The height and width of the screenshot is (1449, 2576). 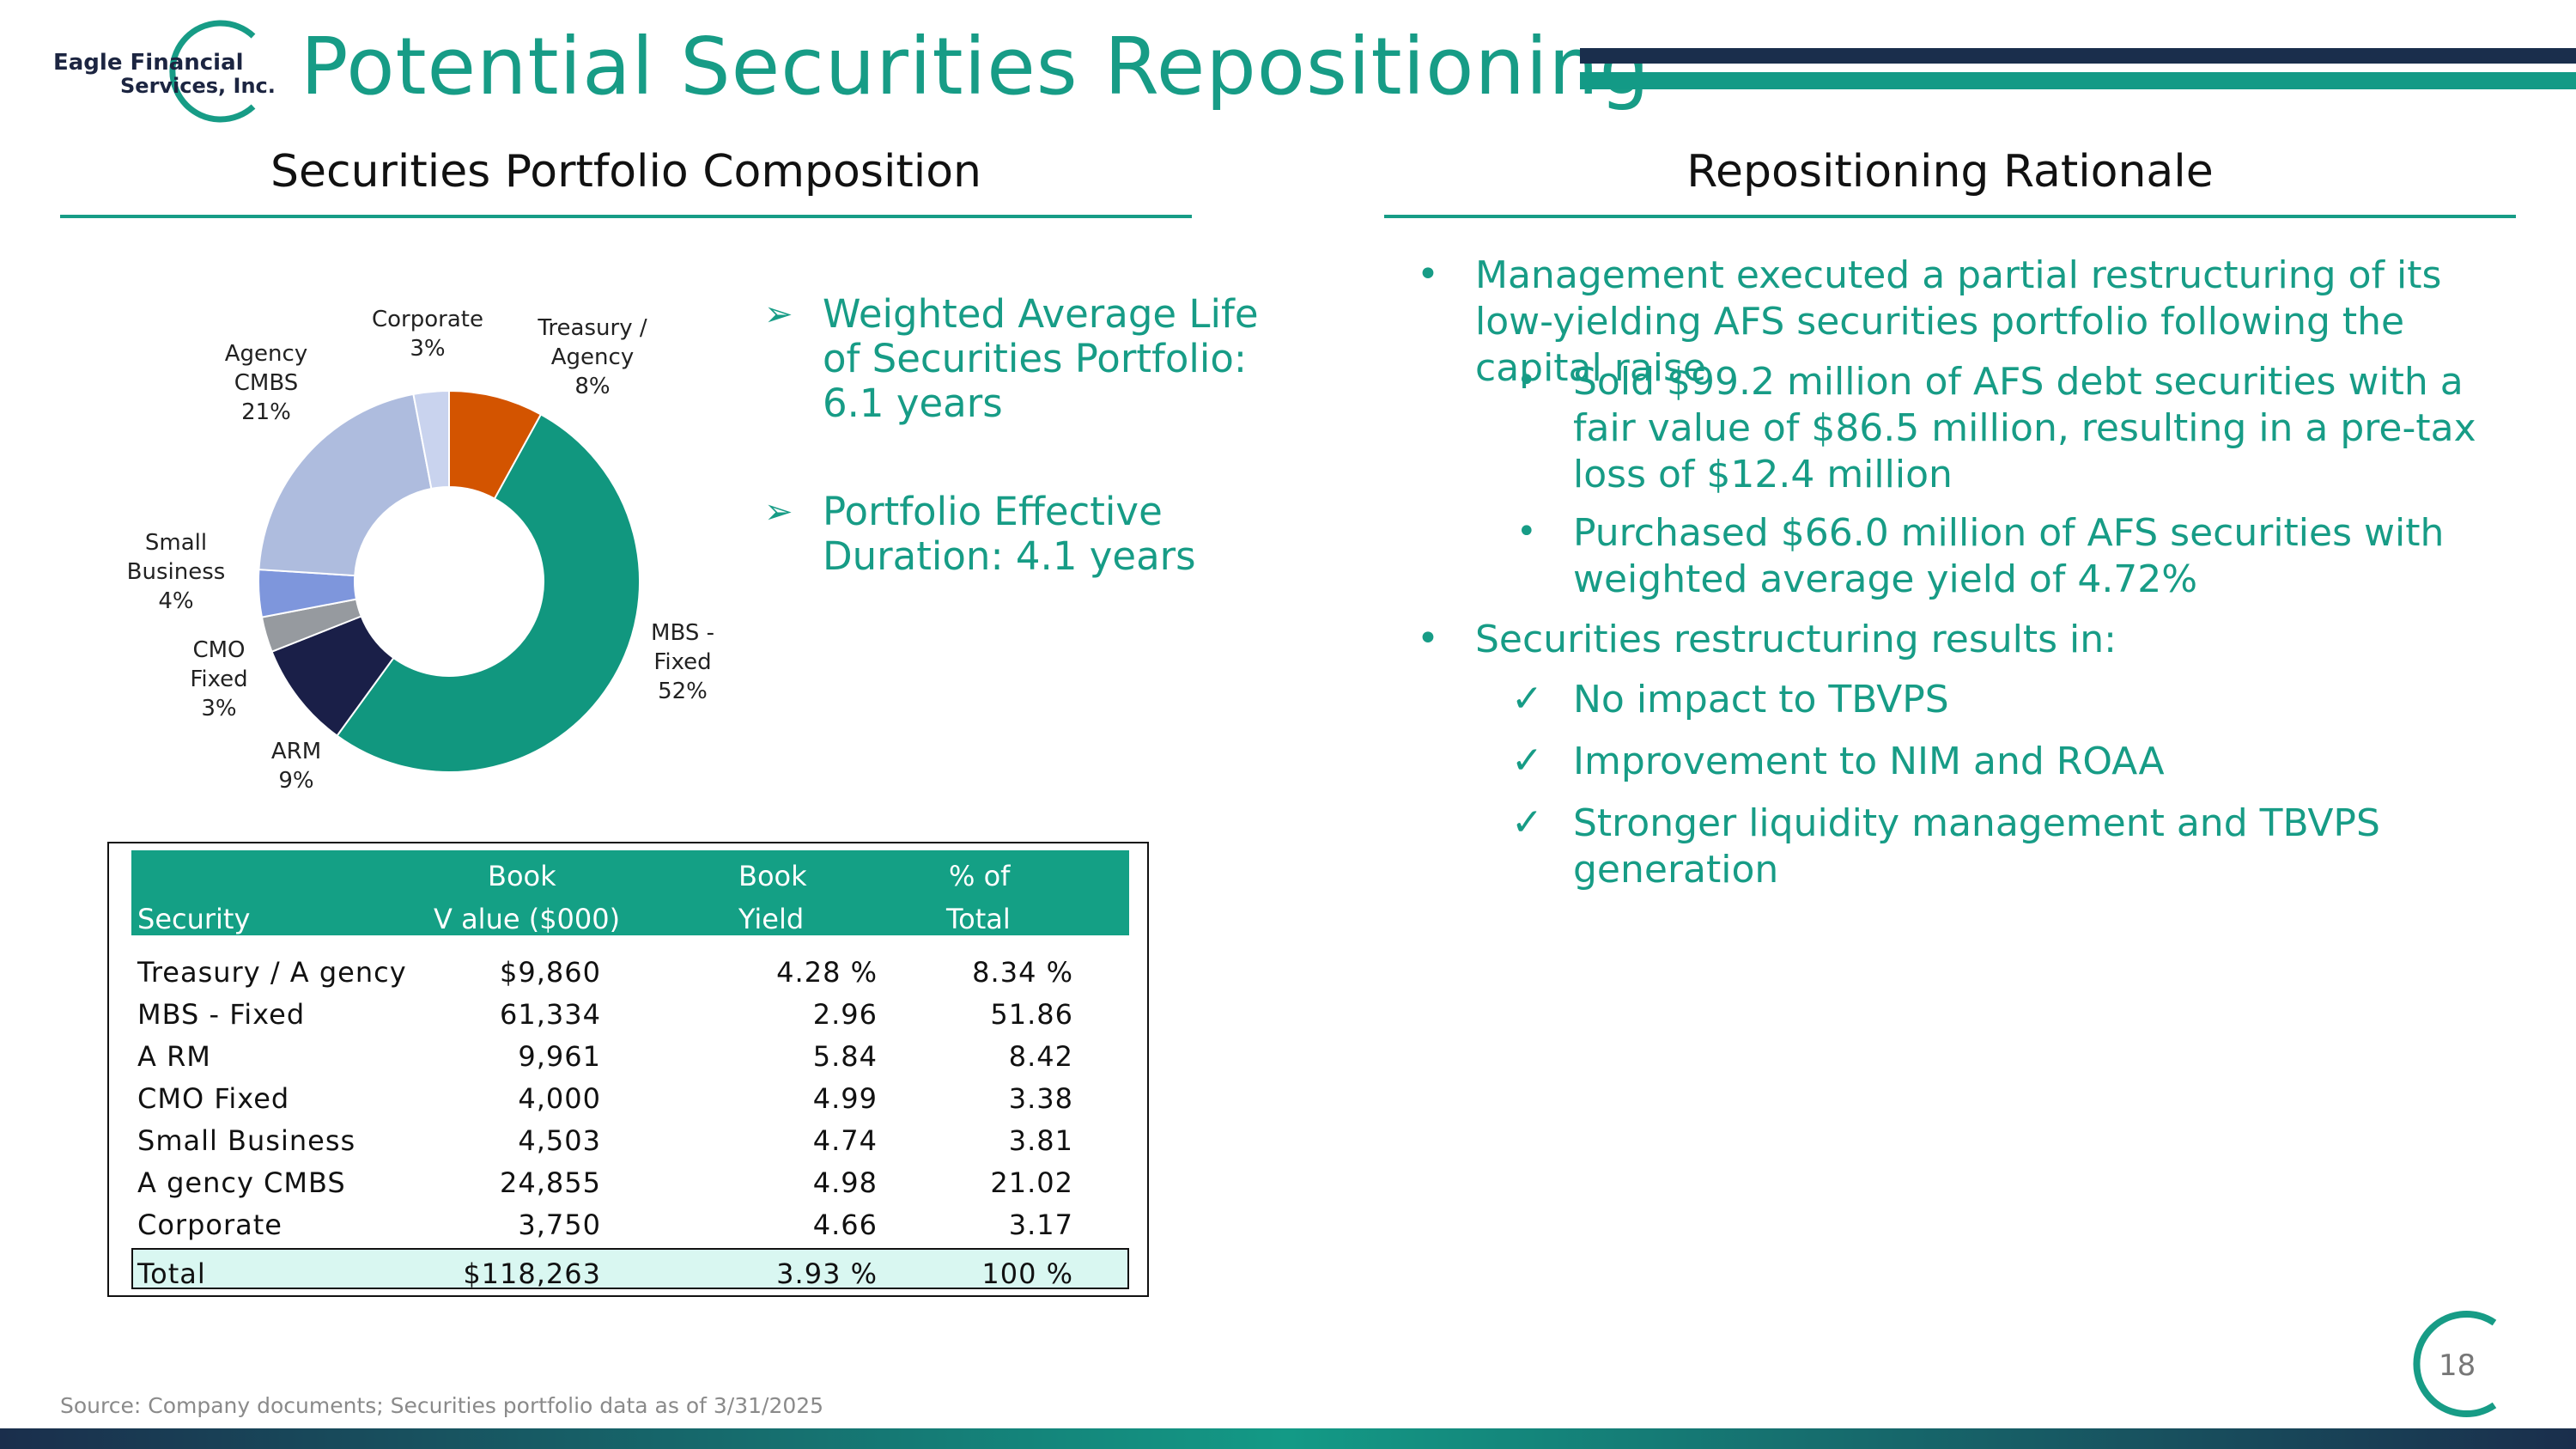 I want to click on slice-label: CMBS, so click(x=266, y=383).